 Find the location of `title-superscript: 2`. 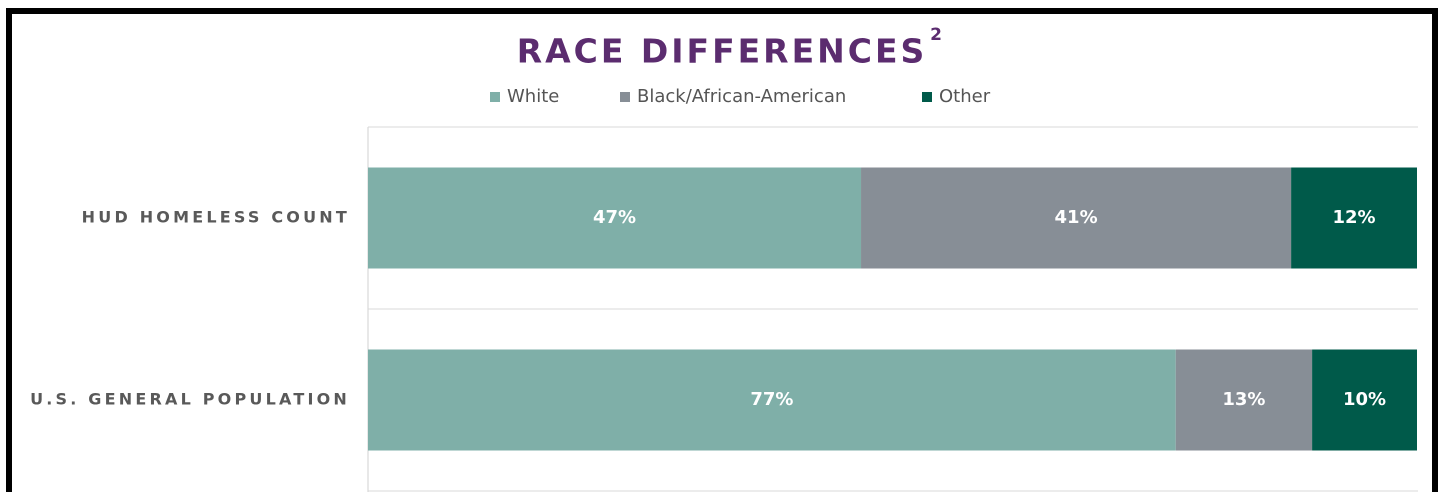

title-superscript: 2 is located at coordinates (936, 35).